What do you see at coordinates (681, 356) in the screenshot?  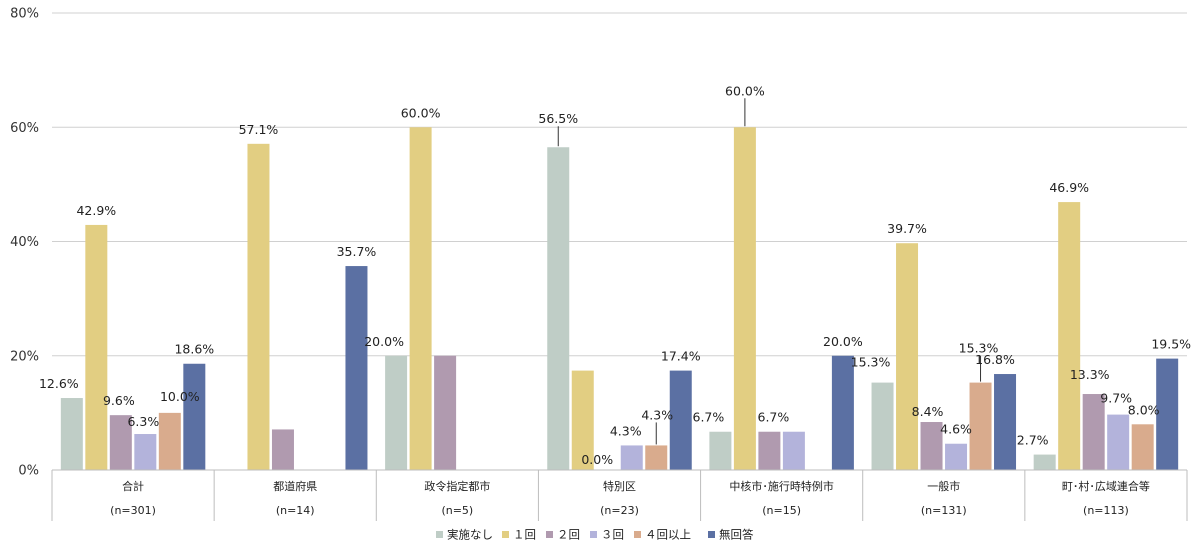 I see `data-label: 17.4%` at bounding box center [681, 356].